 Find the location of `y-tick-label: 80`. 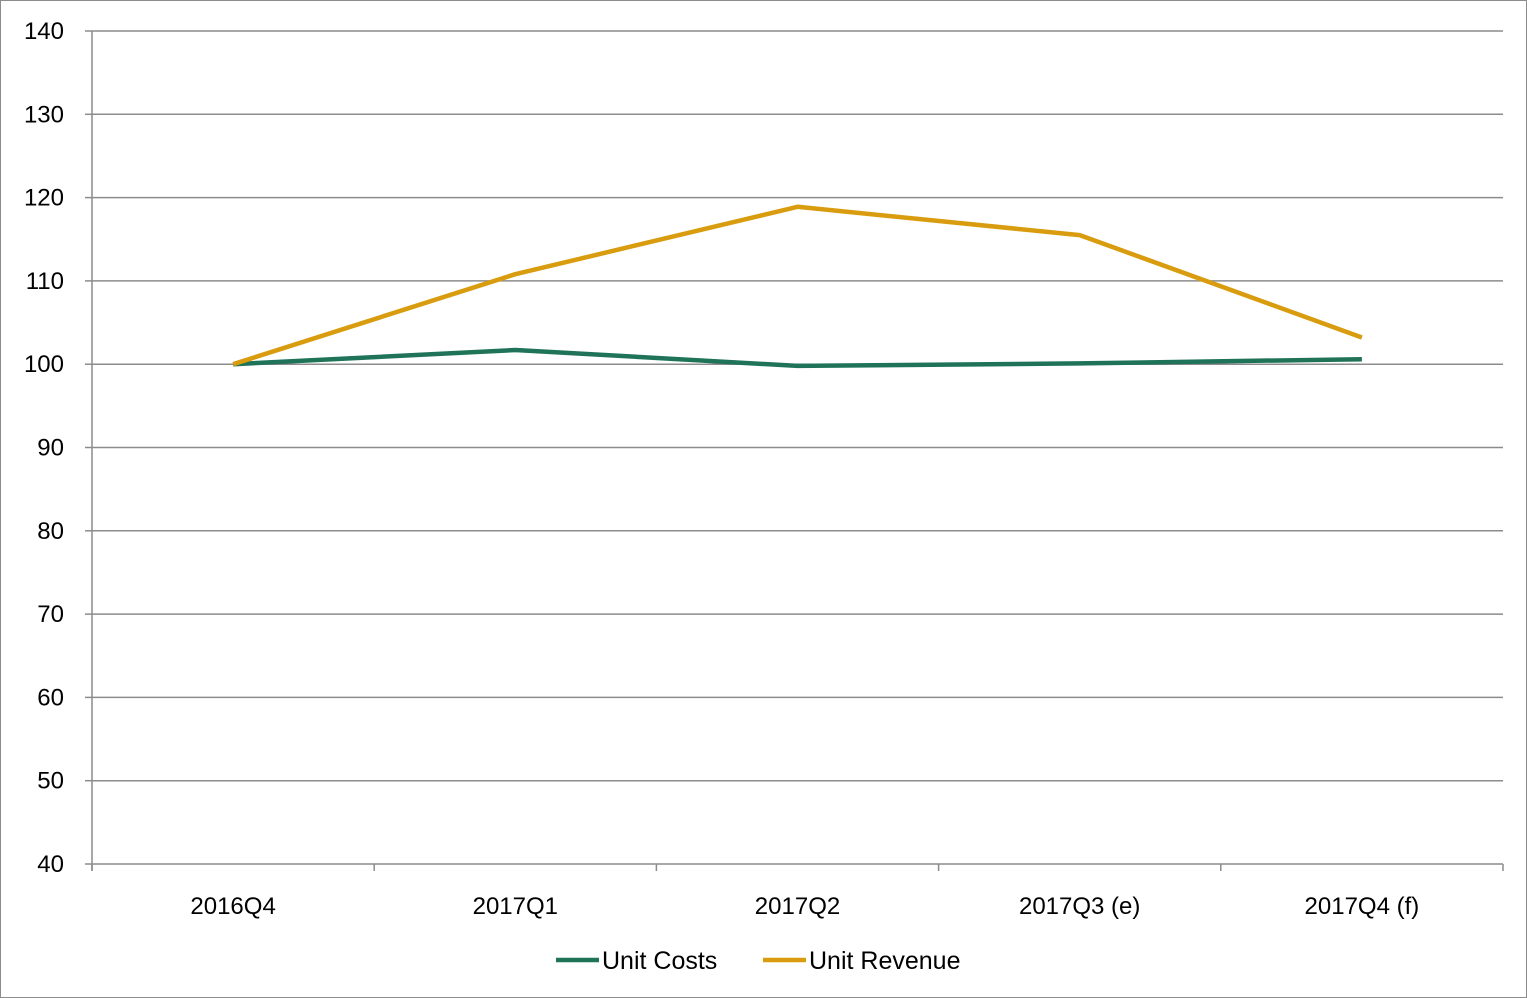

y-tick-label: 80 is located at coordinates (50, 531).